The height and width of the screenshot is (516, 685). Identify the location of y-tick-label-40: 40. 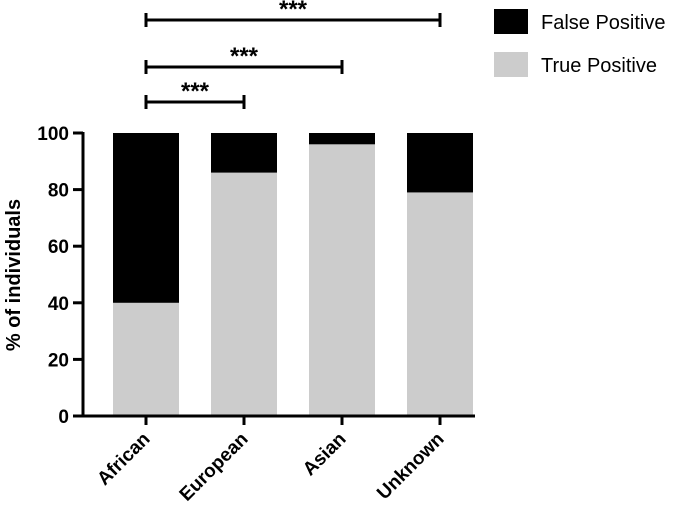
(58, 304).